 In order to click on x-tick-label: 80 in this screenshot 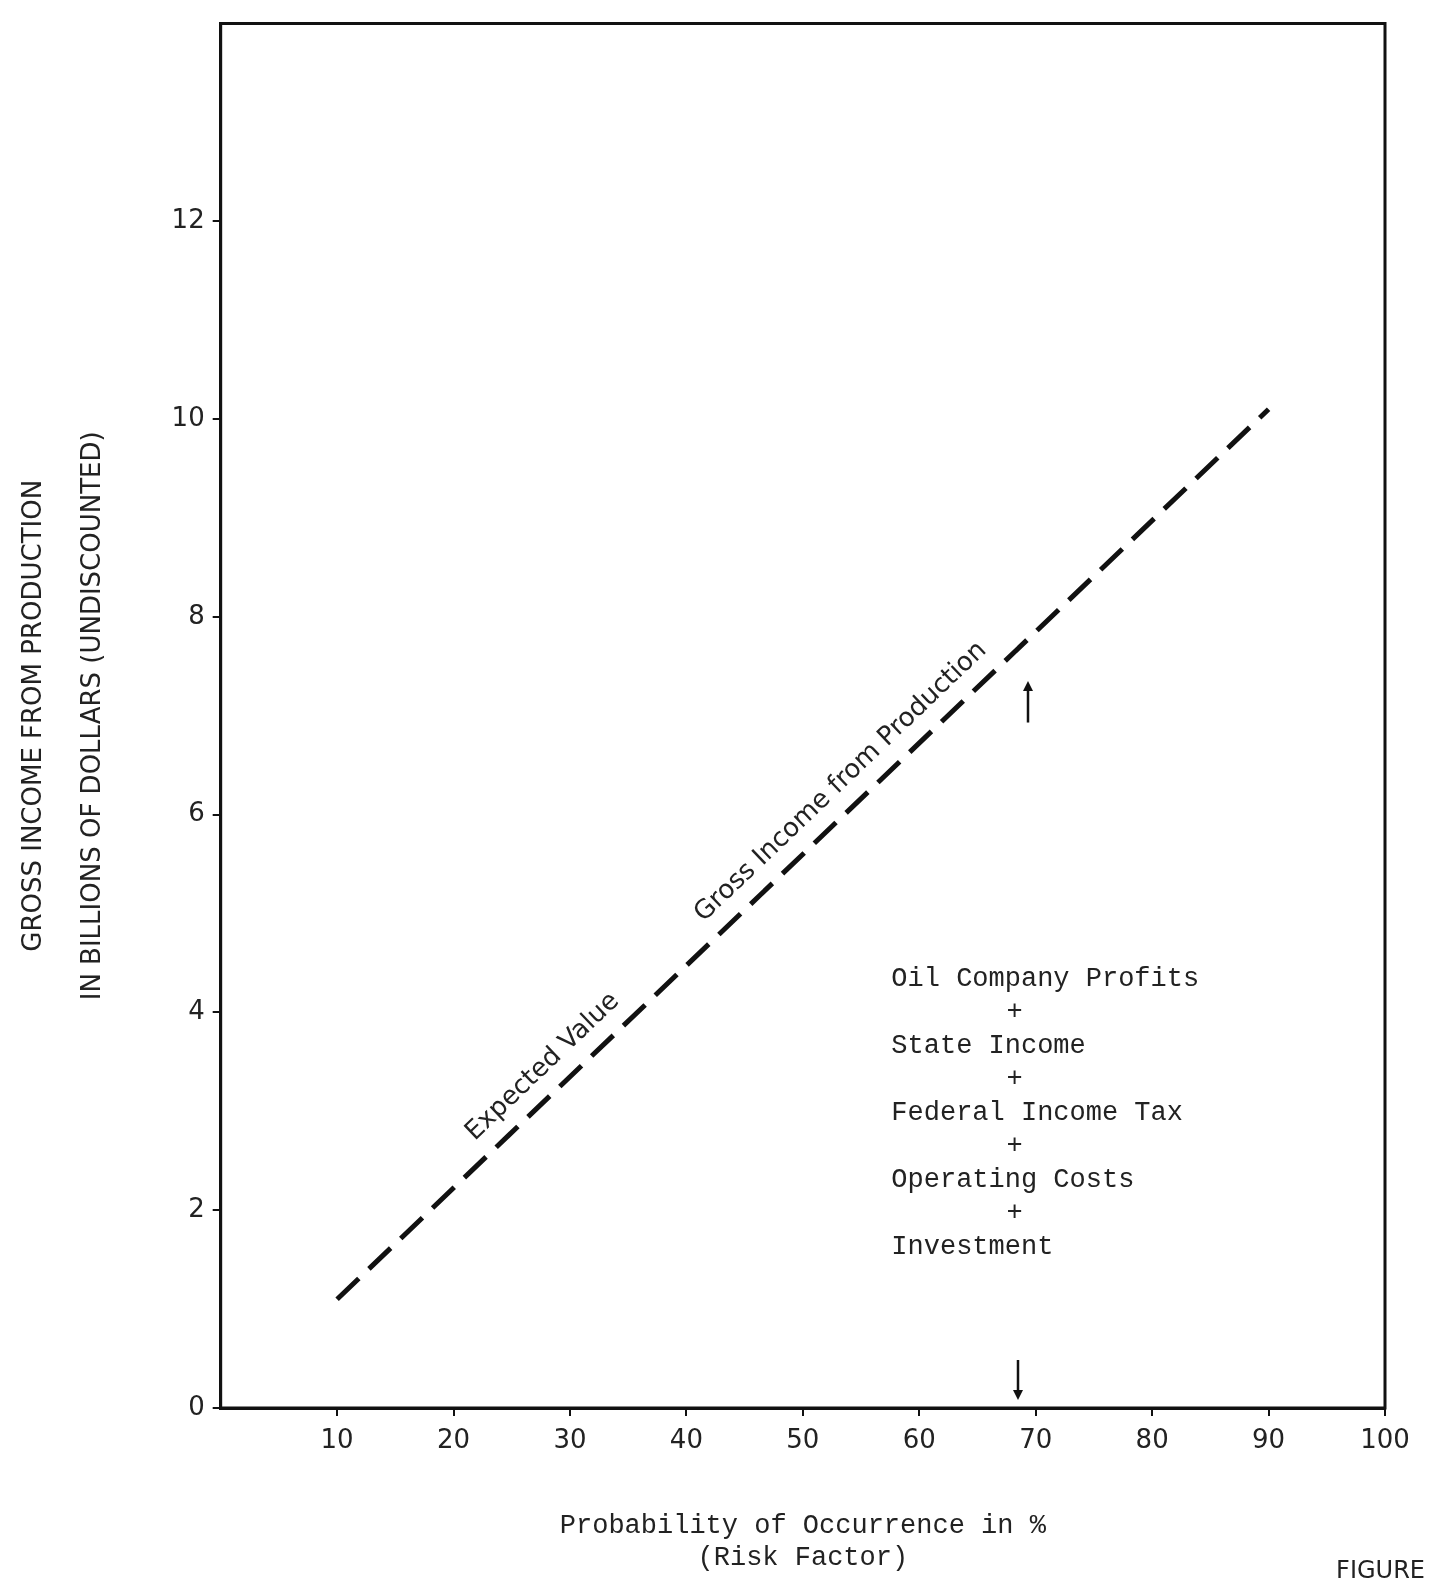, I will do `click(1152, 1439)`.